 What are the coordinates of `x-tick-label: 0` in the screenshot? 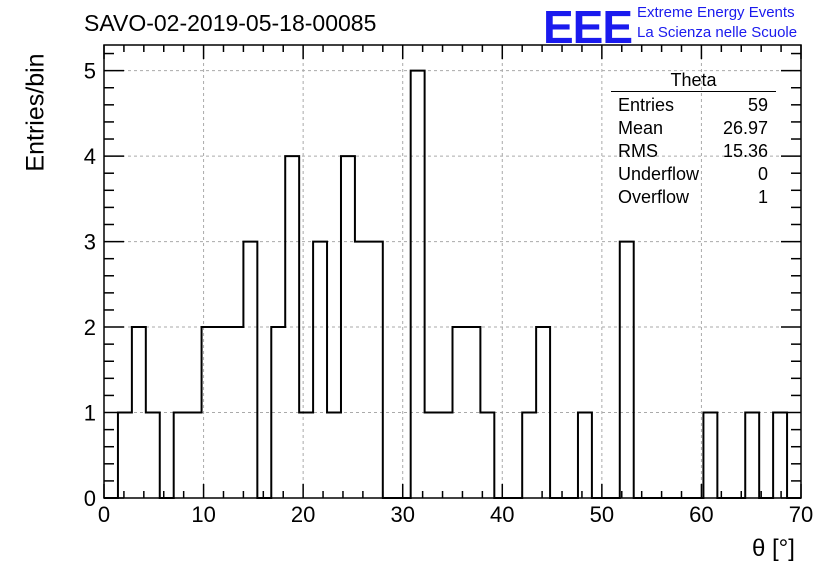 It's located at (104, 514).